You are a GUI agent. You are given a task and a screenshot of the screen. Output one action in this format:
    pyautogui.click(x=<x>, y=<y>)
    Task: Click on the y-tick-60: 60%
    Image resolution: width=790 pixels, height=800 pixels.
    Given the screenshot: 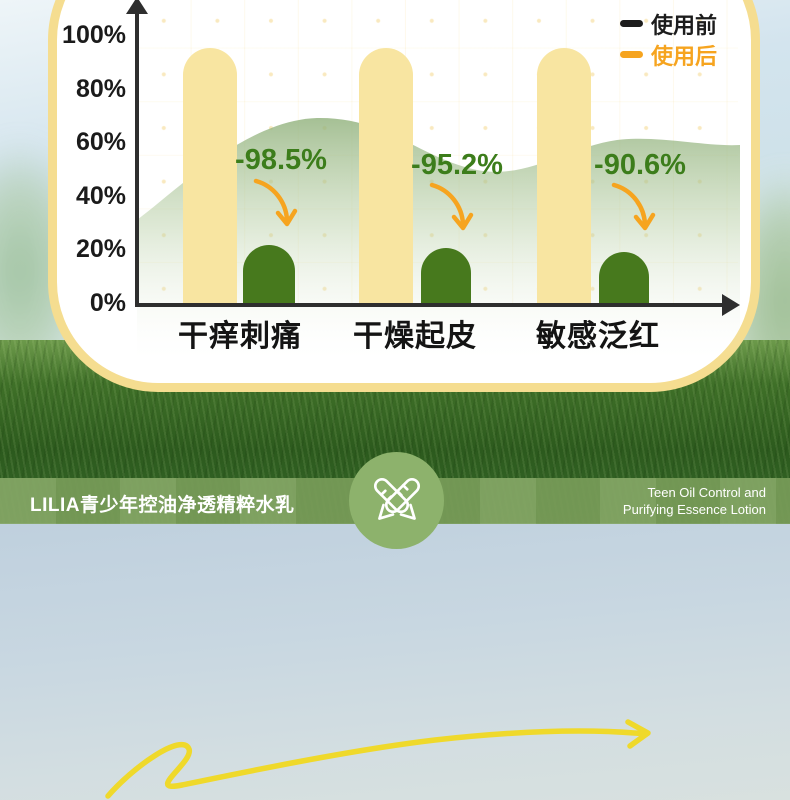 What is the action you would take?
    pyautogui.click(x=100, y=142)
    